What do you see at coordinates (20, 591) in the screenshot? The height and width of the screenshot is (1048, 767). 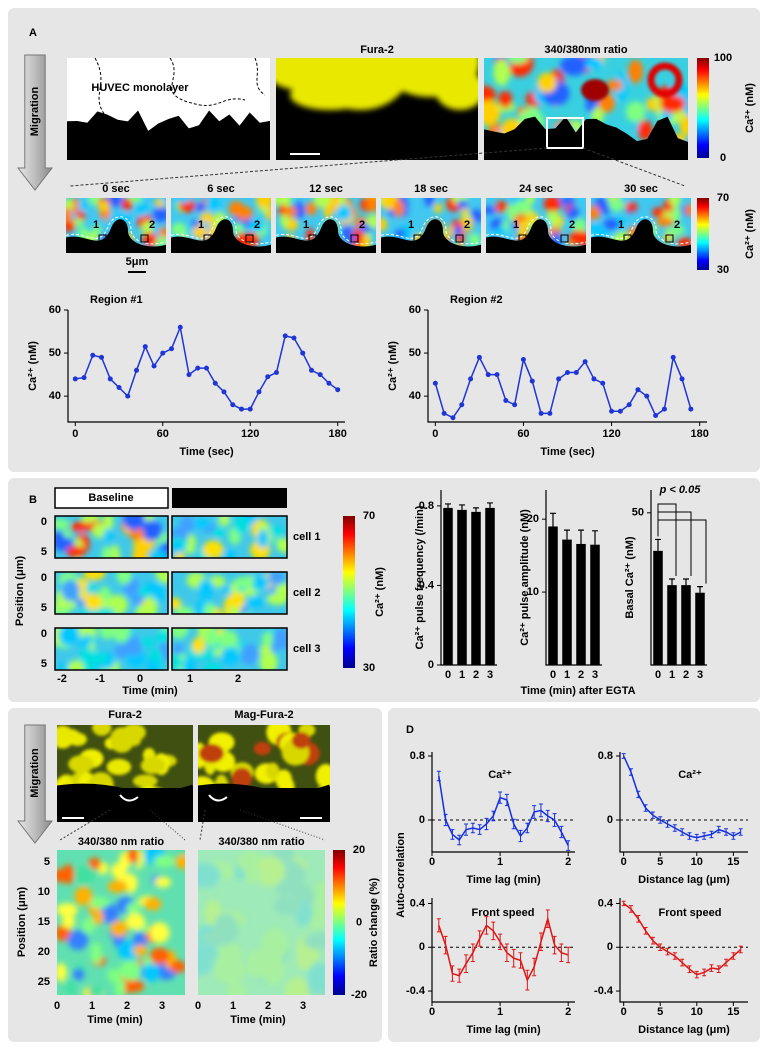 I see `axis-title: Position (μm)` at bounding box center [20, 591].